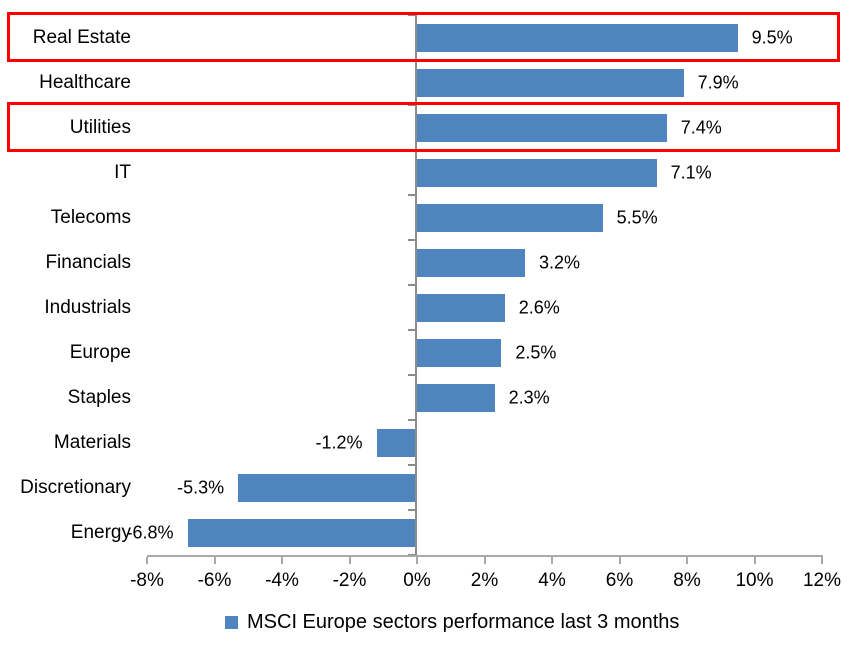 The width and height of the screenshot is (852, 651). I want to click on data-label: 7.1%, so click(691, 172).